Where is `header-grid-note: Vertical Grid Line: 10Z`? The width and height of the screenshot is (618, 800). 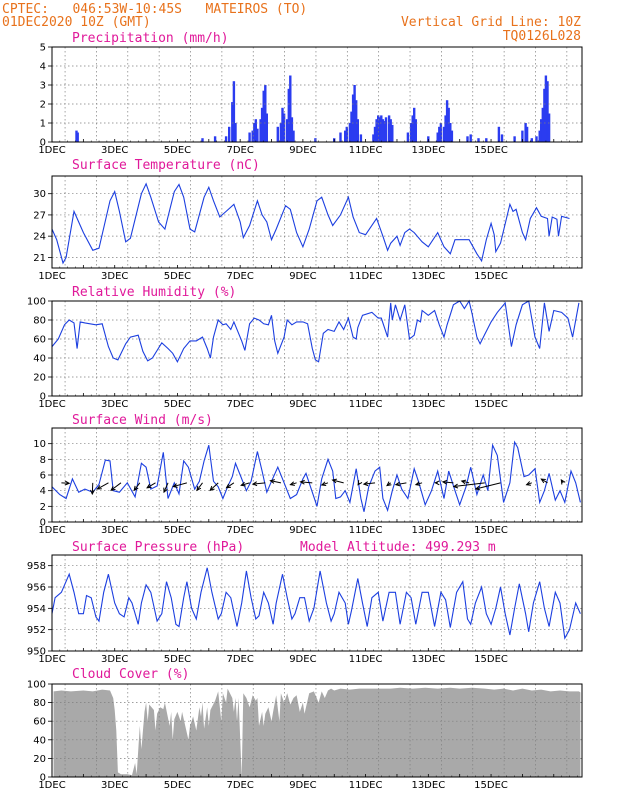 header-grid-note: Vertical Grid Line: 10Z is located at coordinates (491, 22).